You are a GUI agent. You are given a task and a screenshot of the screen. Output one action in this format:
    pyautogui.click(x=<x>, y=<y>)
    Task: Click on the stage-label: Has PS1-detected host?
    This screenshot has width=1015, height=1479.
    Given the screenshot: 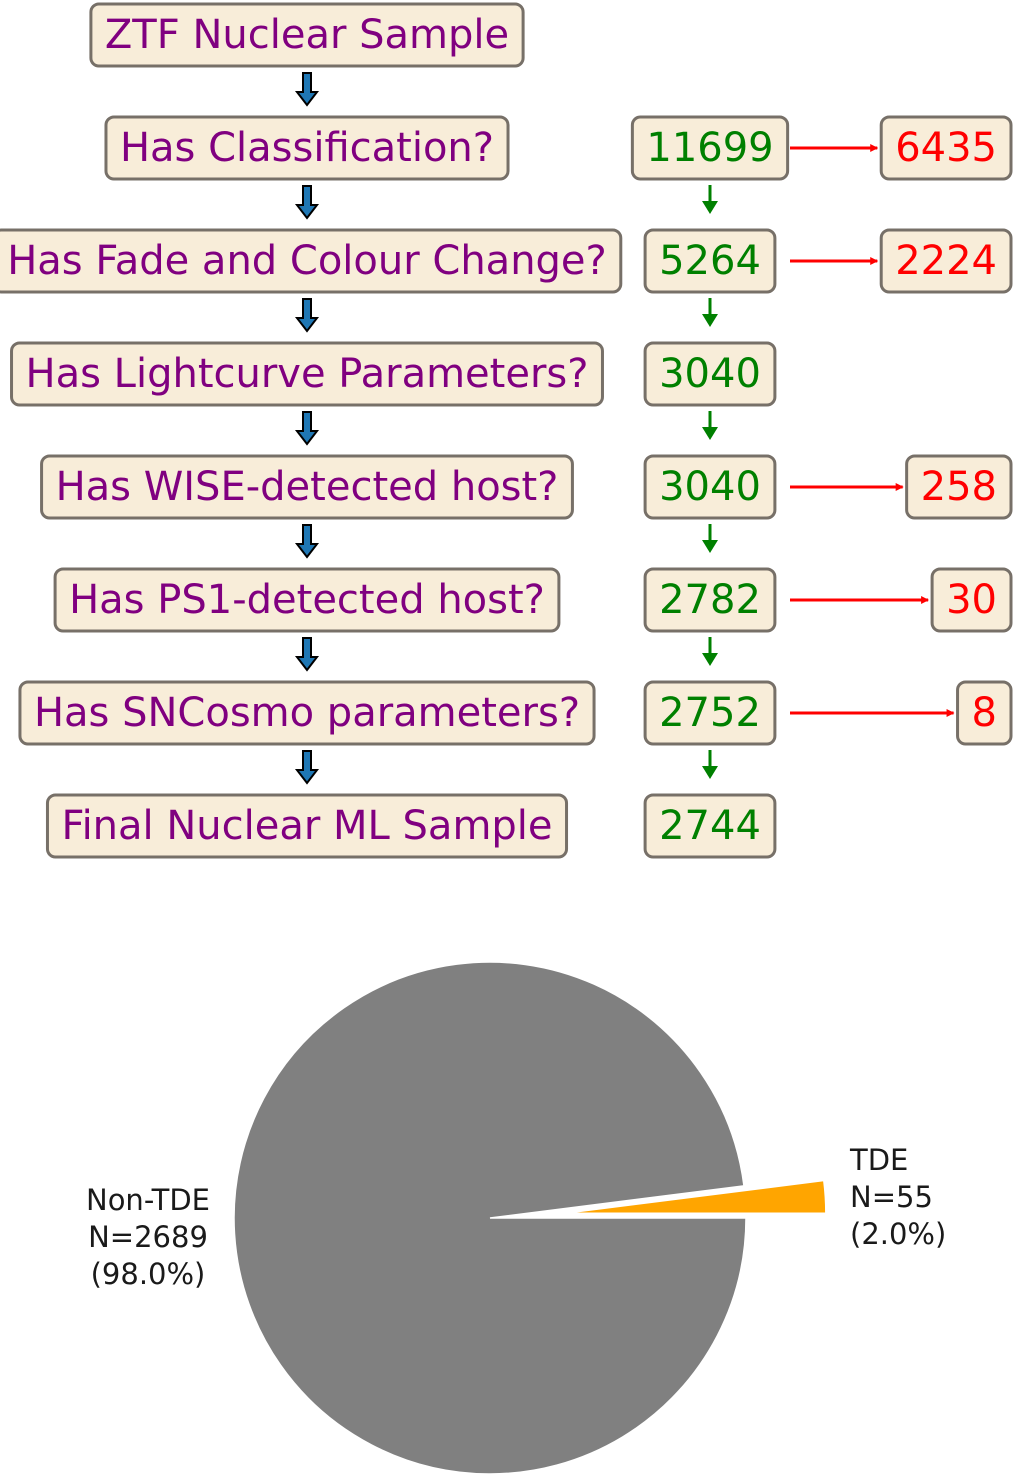 What is the action you would take?
    pyautogui.click(x=307, y=600)
    